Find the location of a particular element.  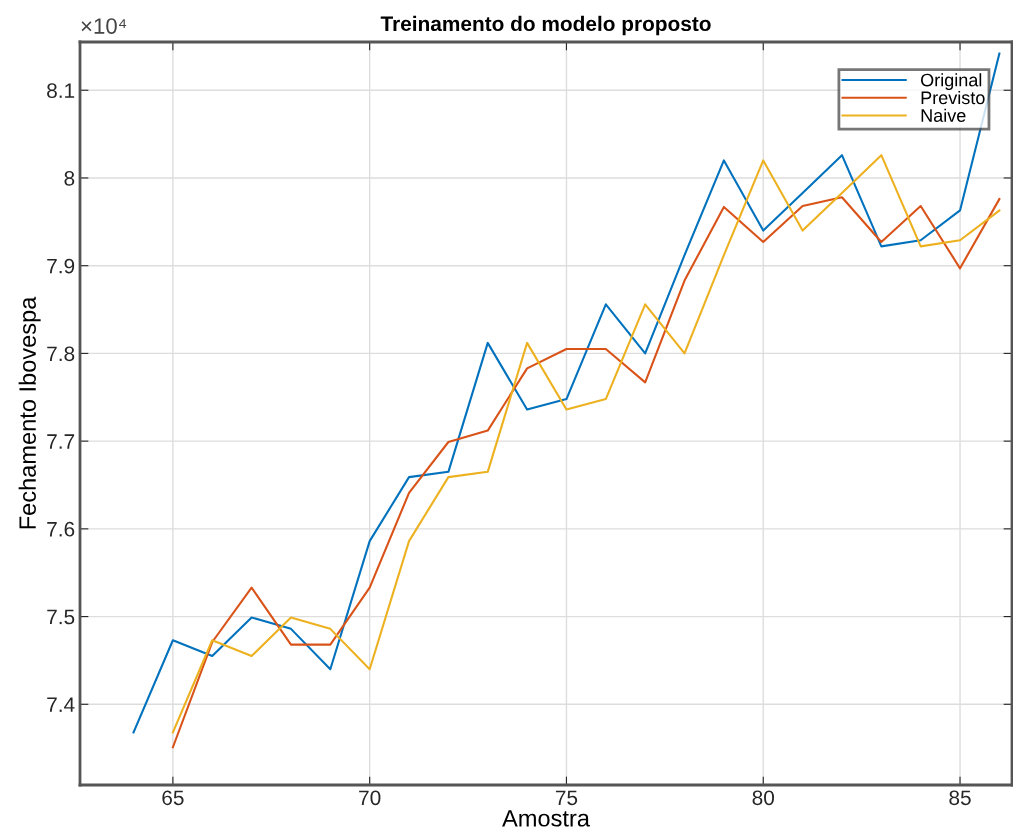

legend-label: Previsto is located at coordinates (953, 97).